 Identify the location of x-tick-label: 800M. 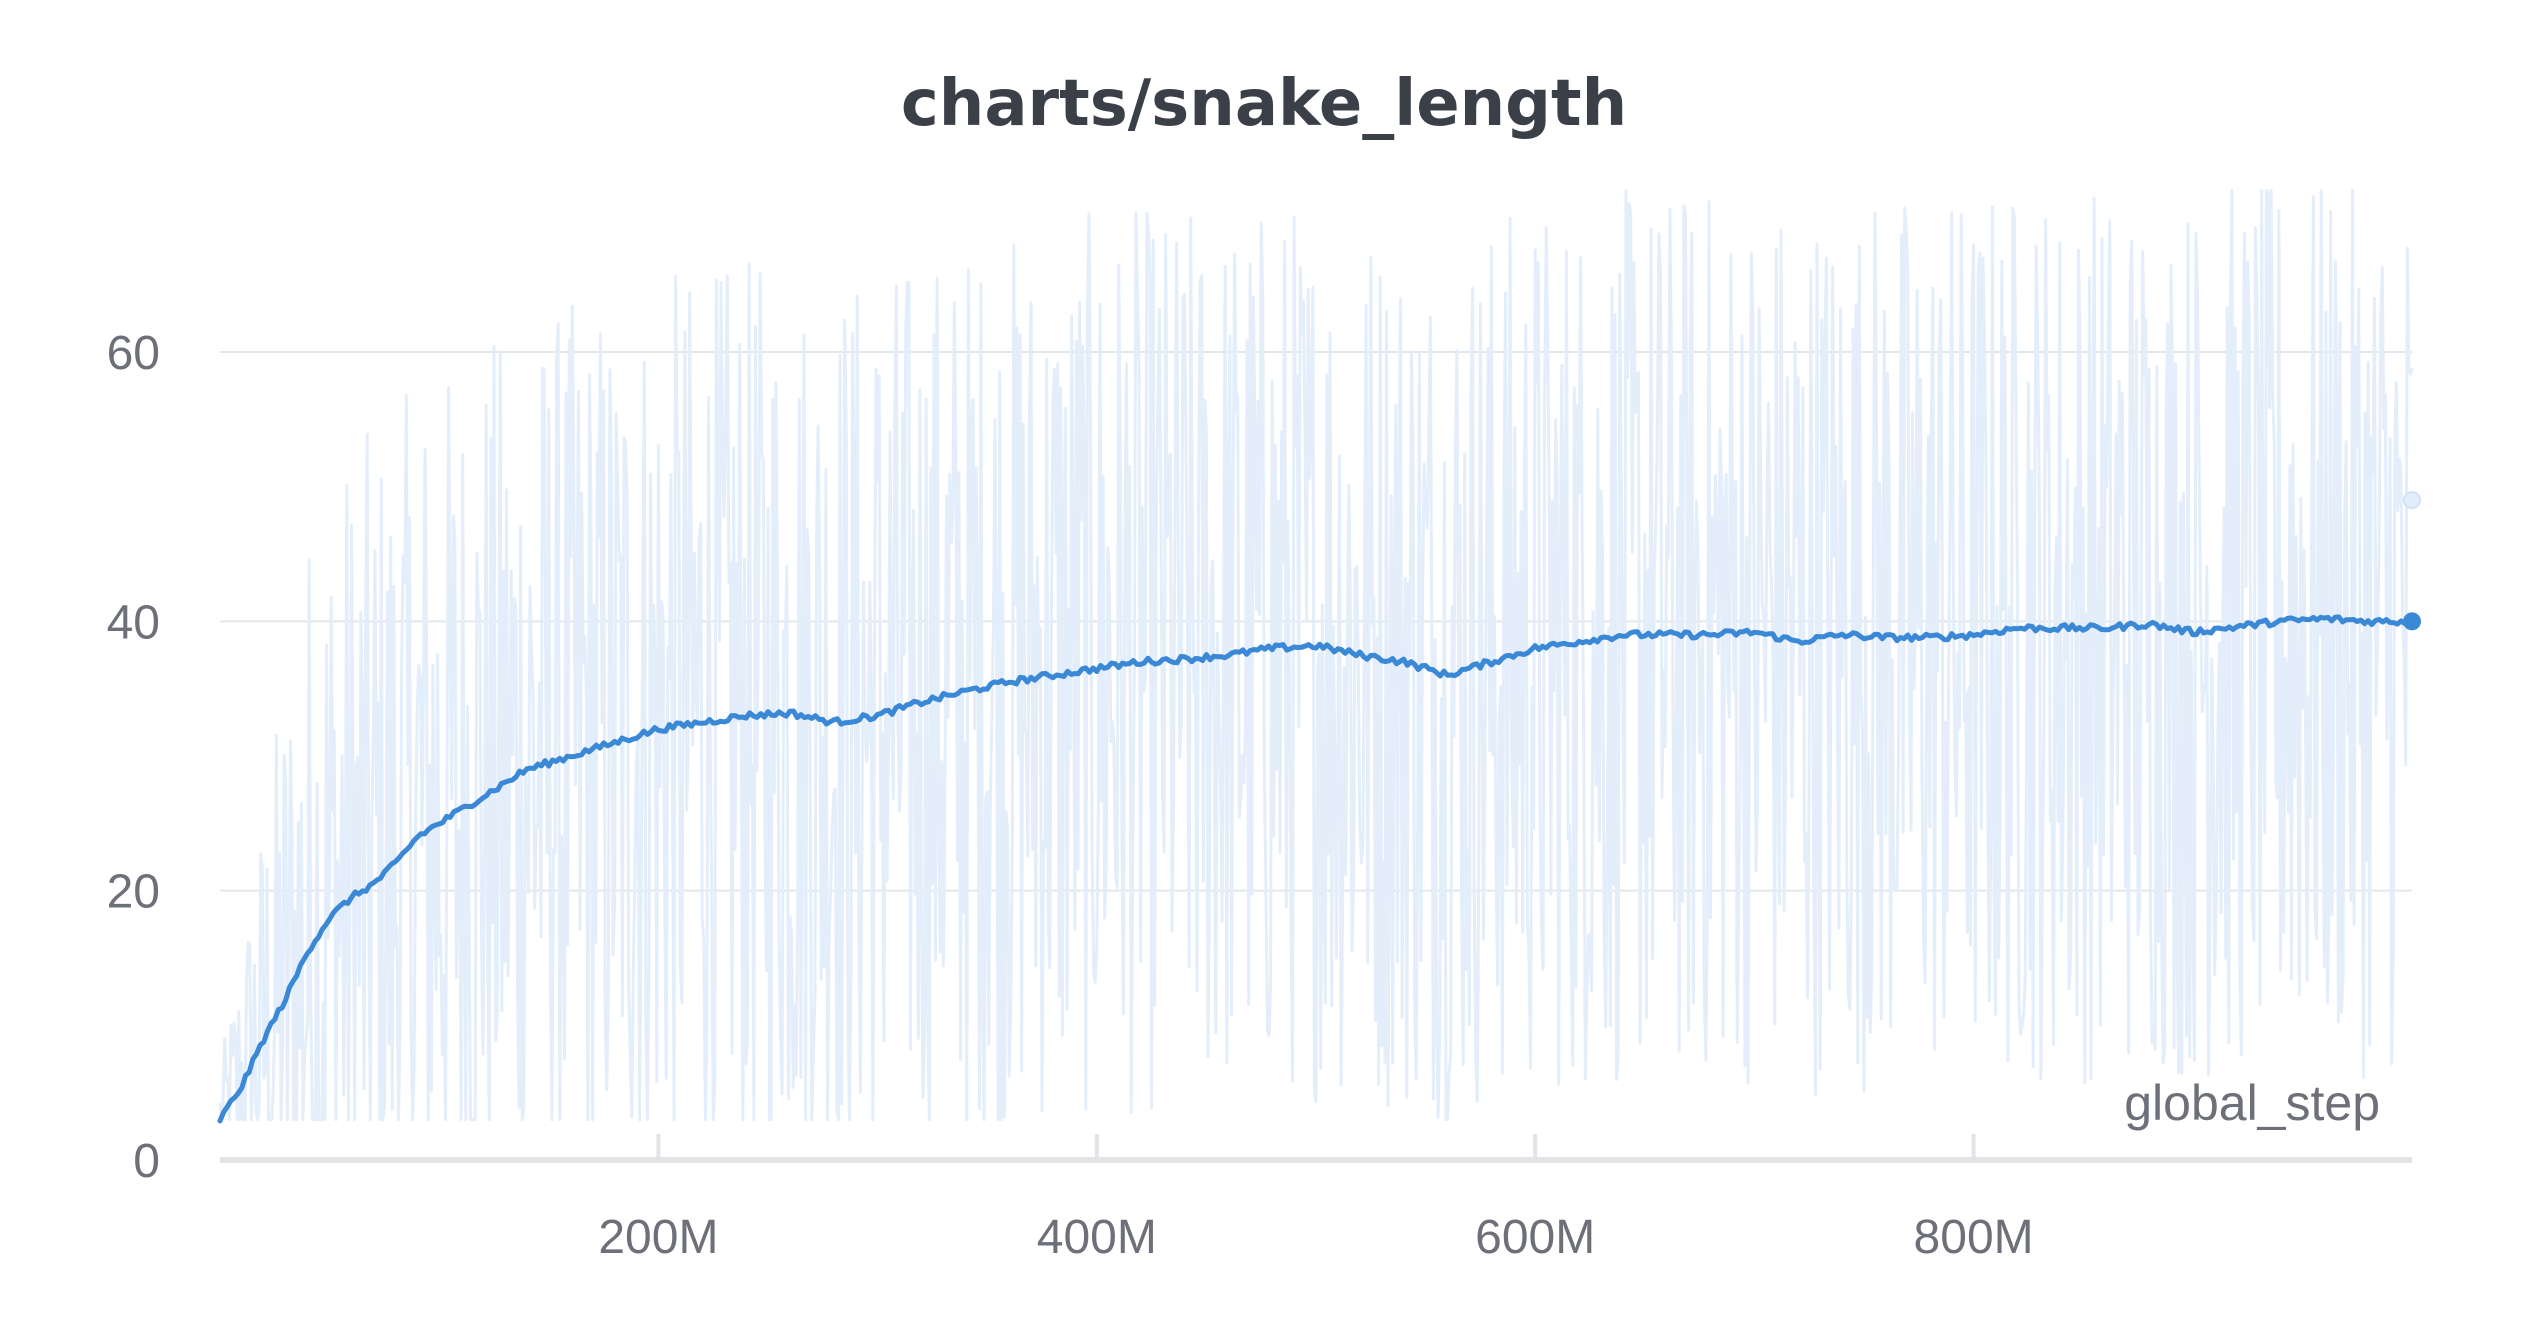
(1974, 1237).